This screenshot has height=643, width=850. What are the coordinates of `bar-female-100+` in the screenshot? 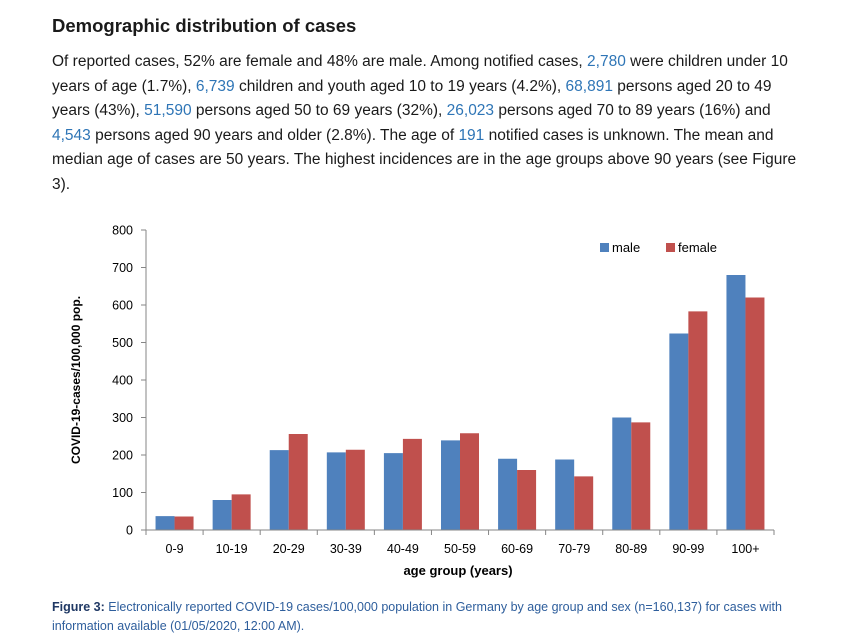 It's located at (755, 413).